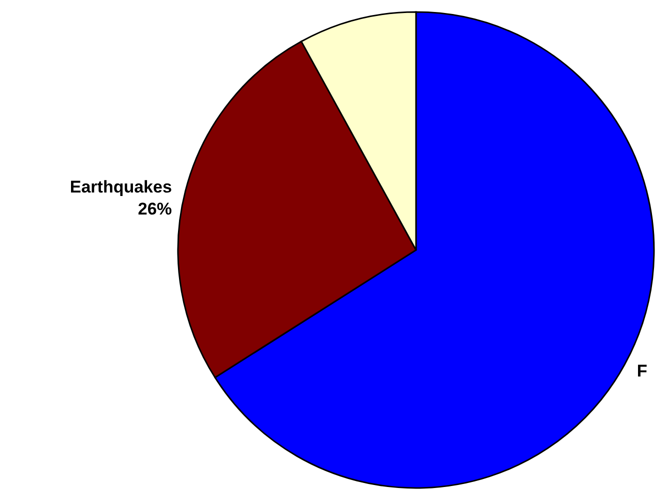  I want to click on slice-label: Earthquakes, so click(121, 186).